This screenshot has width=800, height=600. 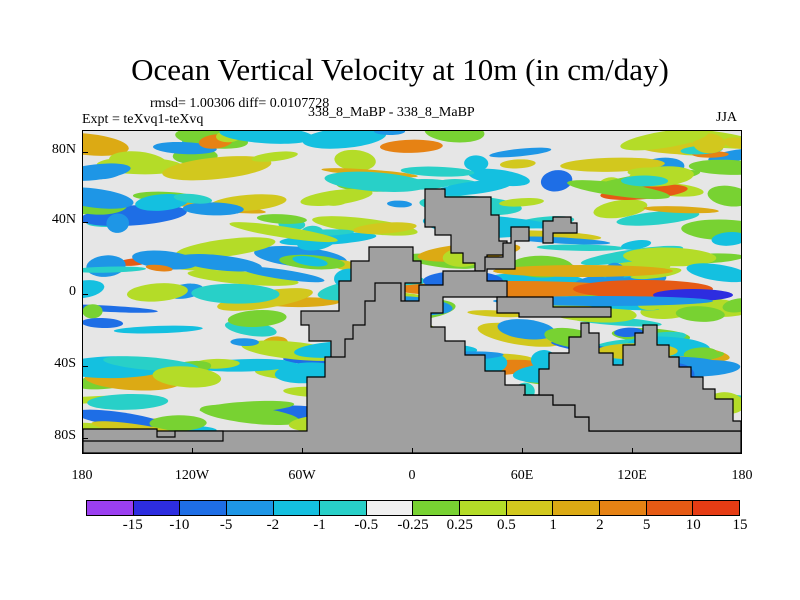 I want to click on y-label-80n: 80N, so click(x=63, y=149).